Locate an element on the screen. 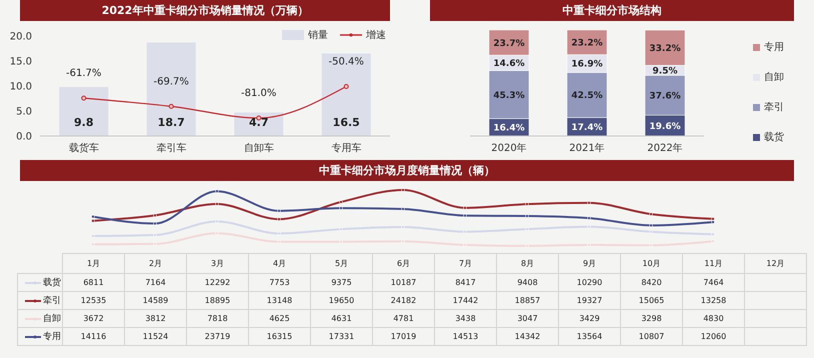  data-label: 19.6% is located at coordinates (665, 127).